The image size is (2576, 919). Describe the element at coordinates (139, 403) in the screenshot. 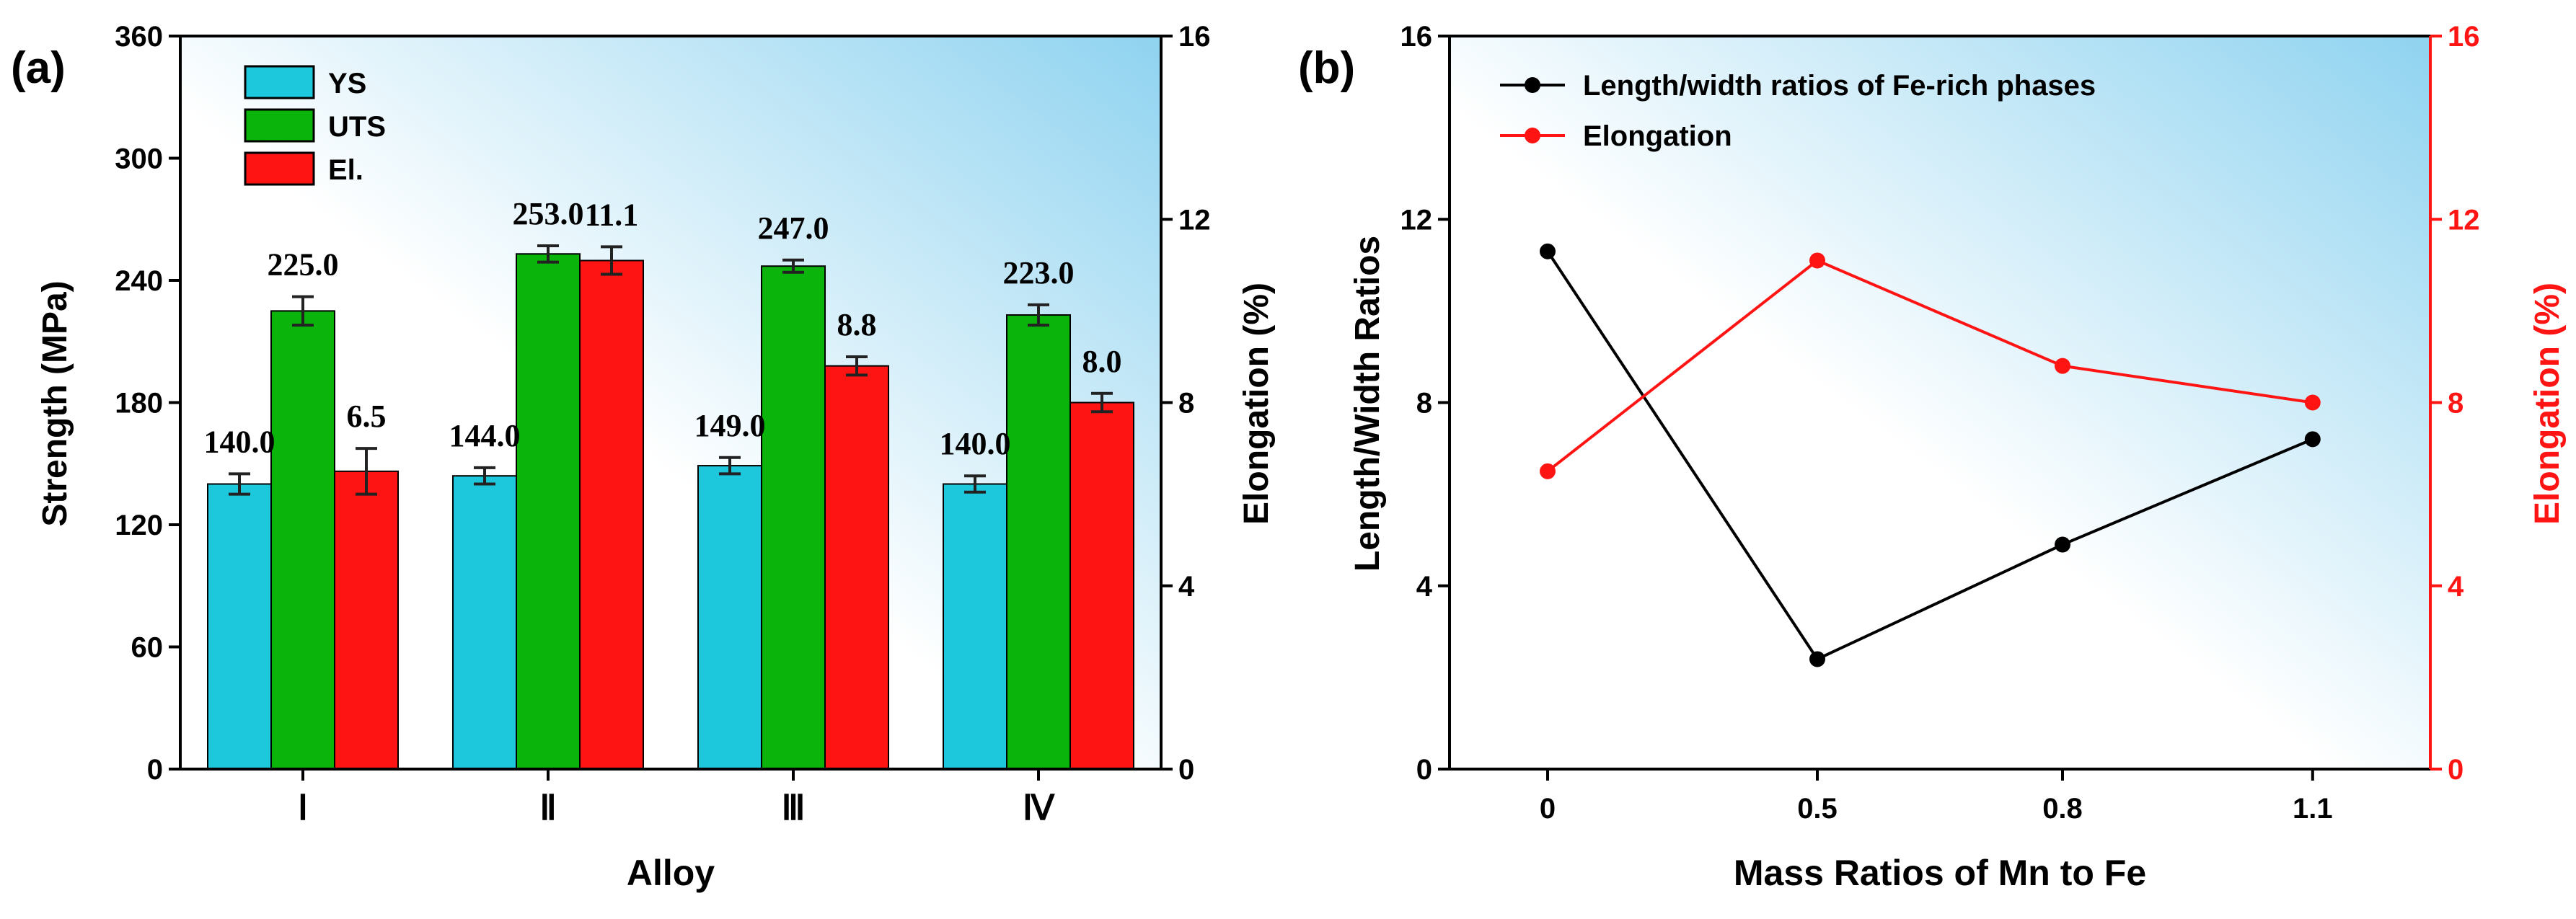

I see `y-tick-label-180: 180` at that location.